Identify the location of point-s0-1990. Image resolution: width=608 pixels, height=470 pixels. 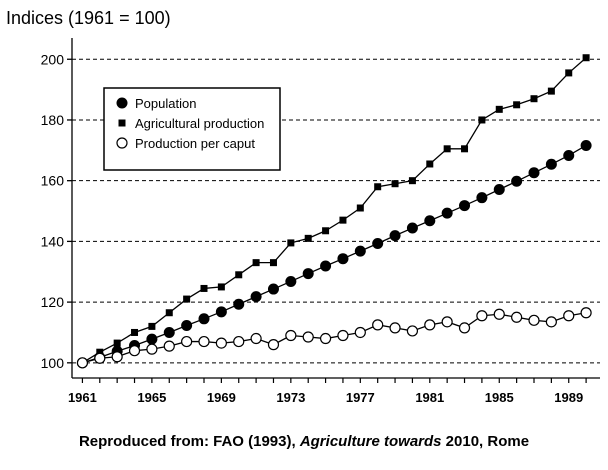
(586, 145).